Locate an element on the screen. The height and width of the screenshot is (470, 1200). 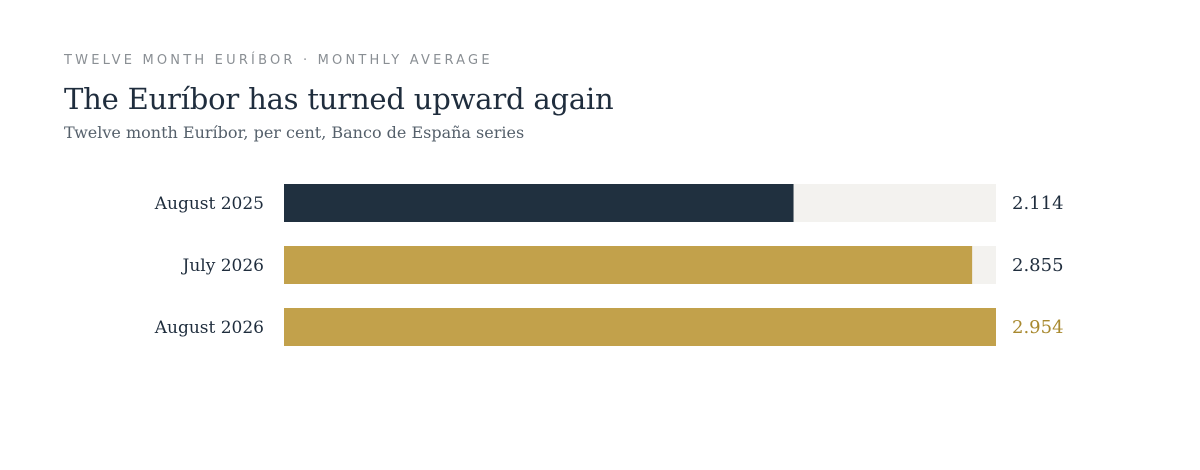
value-label: 2.855 is located at coordinates (1038, 265).